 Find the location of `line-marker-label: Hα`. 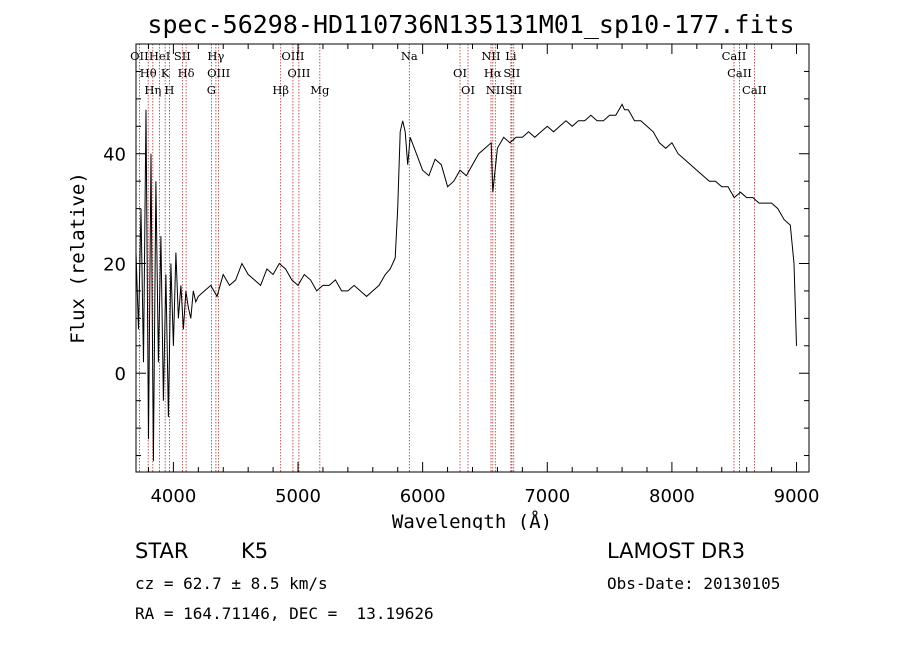

line-marker-label: Hα is located at coordinates (493, 73).